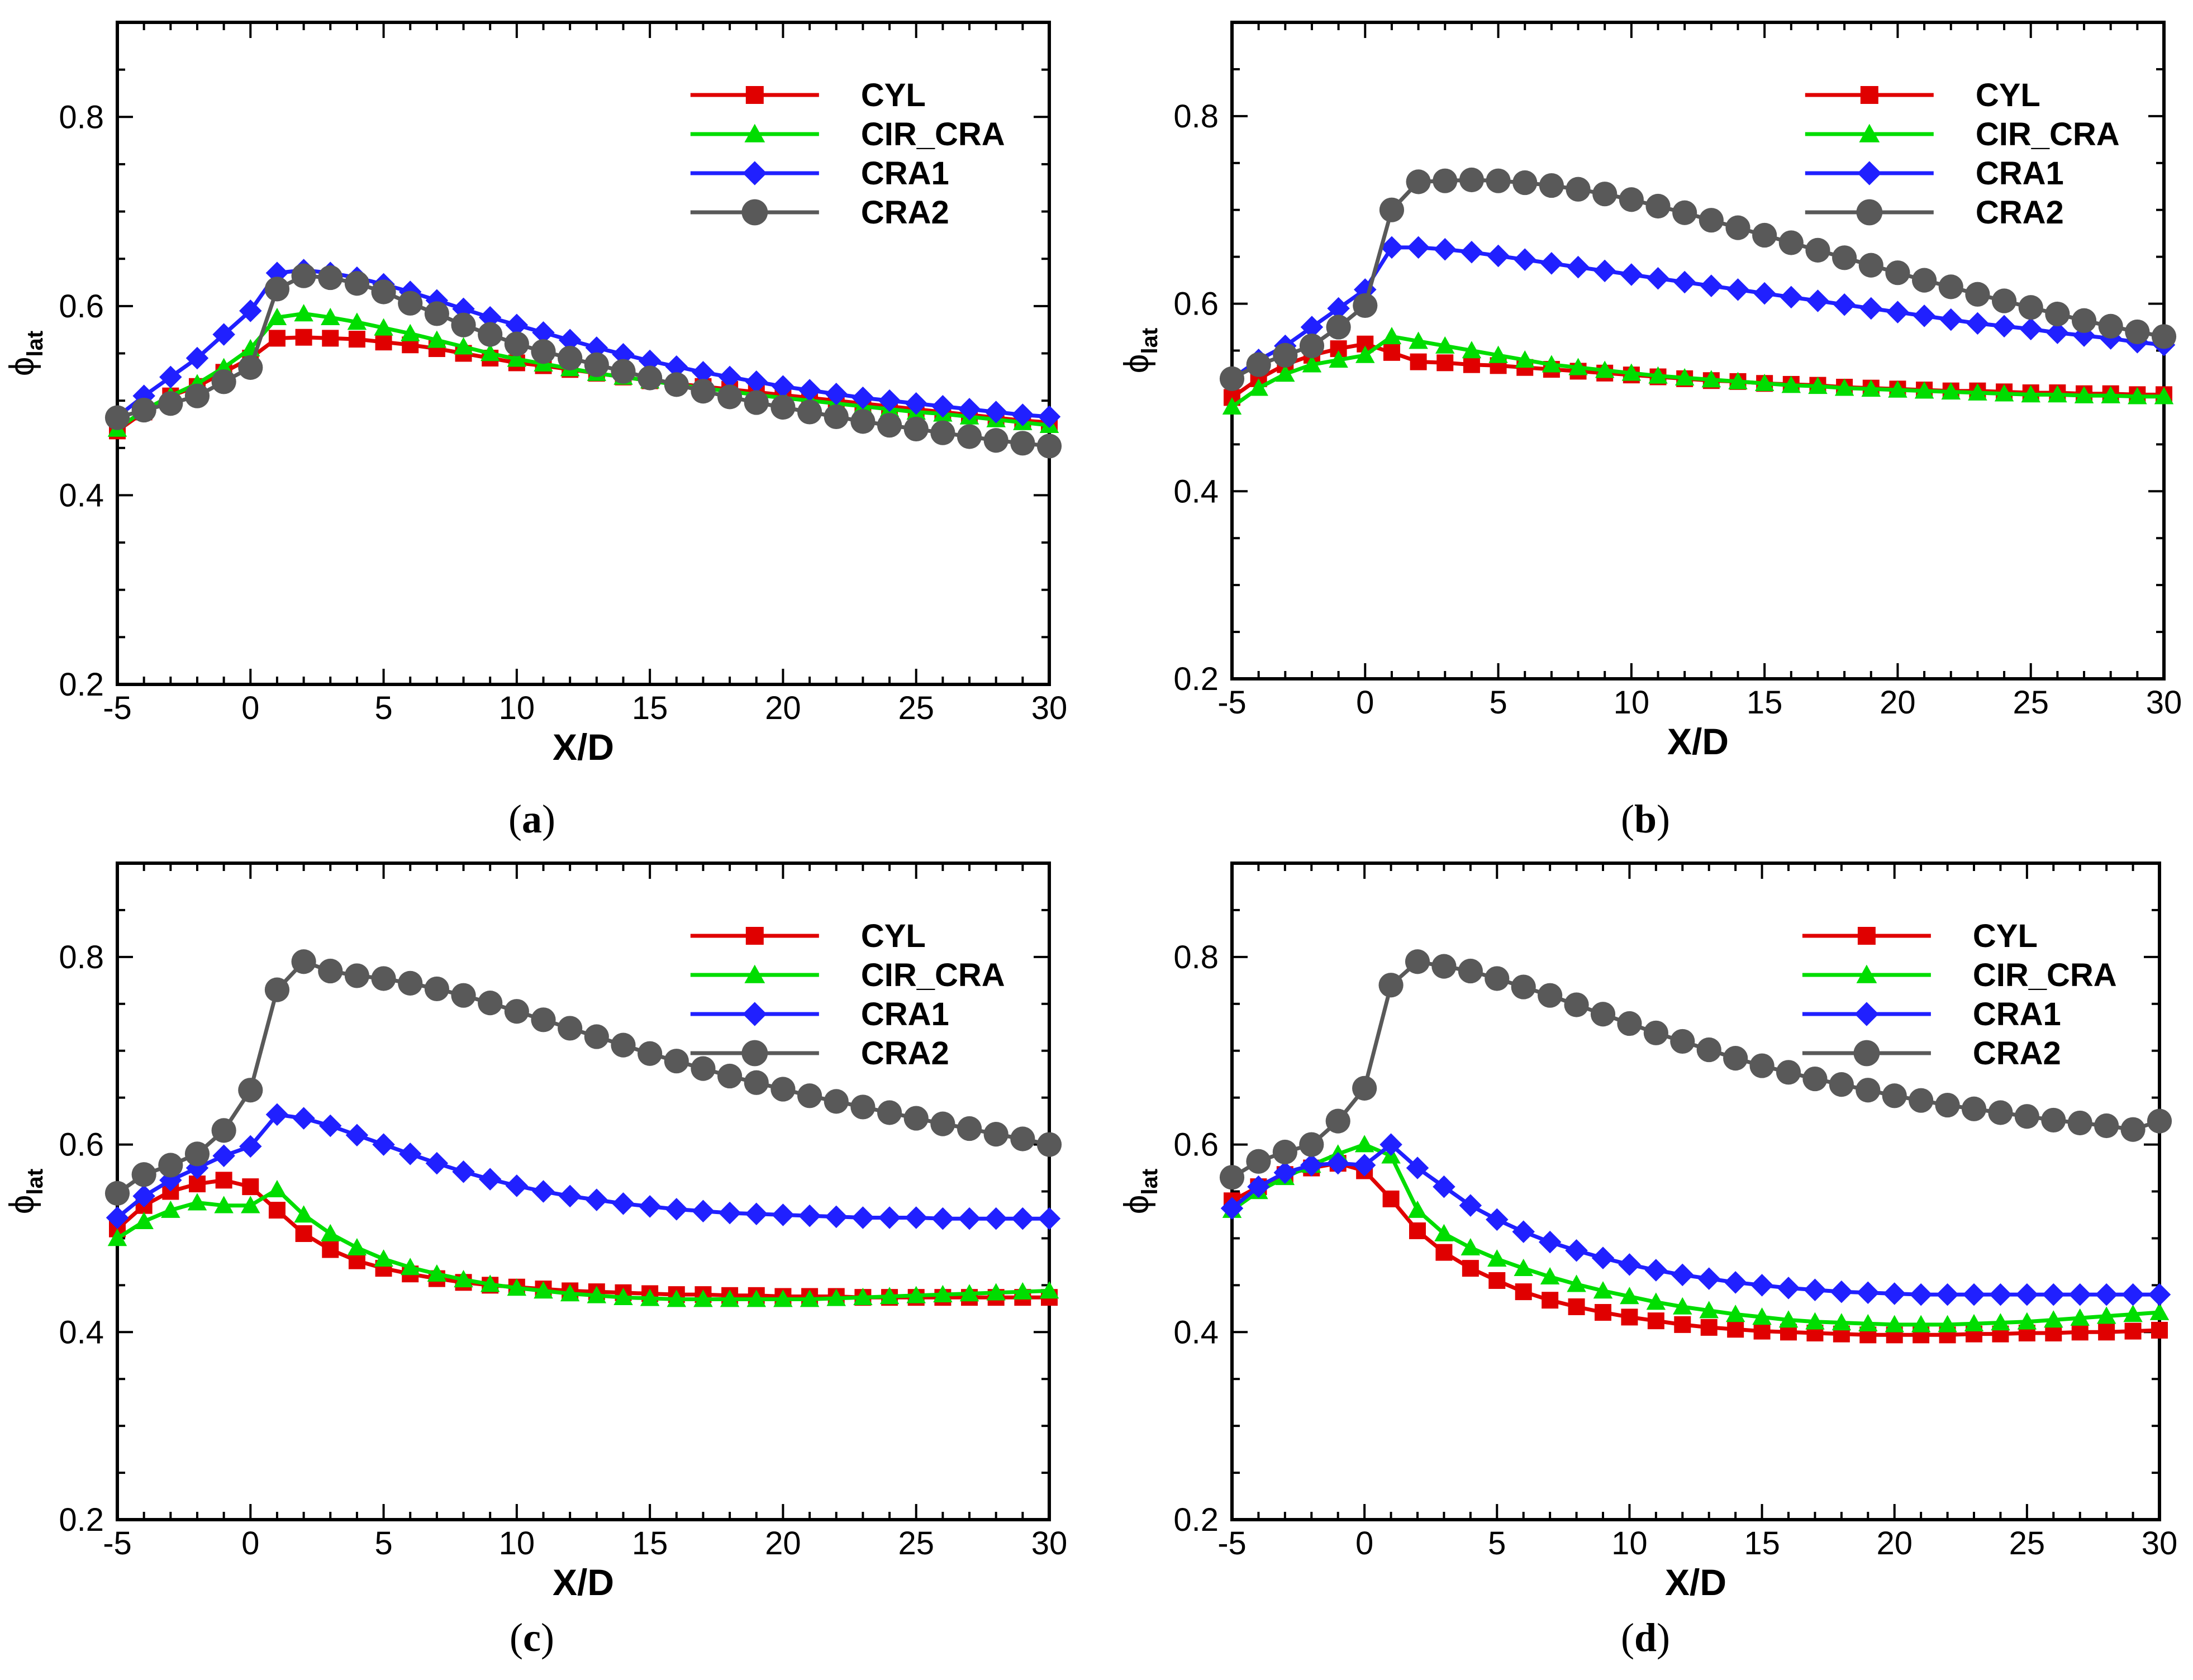 This screenshot has width=2193, height=1680. What do you see at coordinates (1365, 702) in the screenshot?
I see `x-tick-label: 0` at bounding box center [1365, 702].